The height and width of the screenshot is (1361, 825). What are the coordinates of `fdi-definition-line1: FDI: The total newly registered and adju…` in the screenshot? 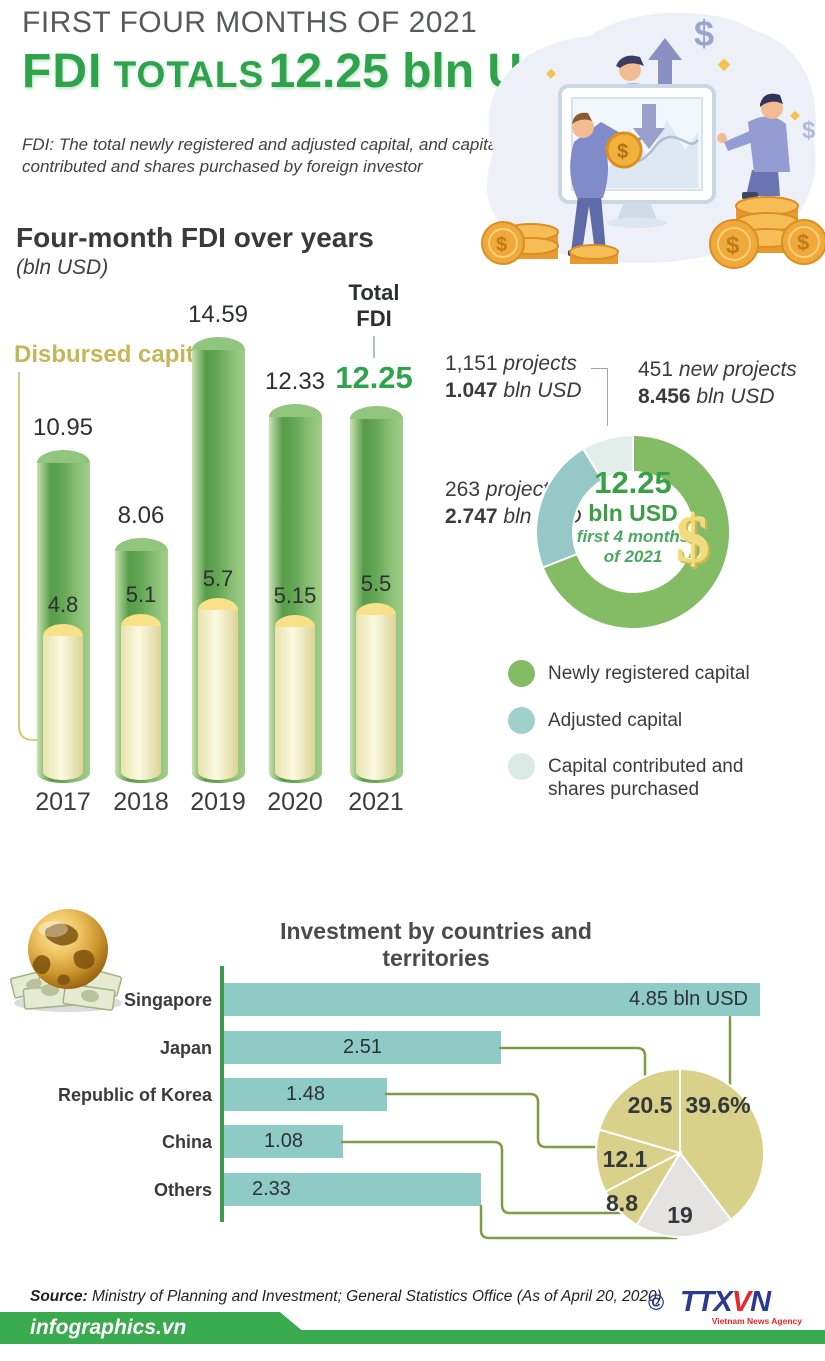 It's located at (262, 144).